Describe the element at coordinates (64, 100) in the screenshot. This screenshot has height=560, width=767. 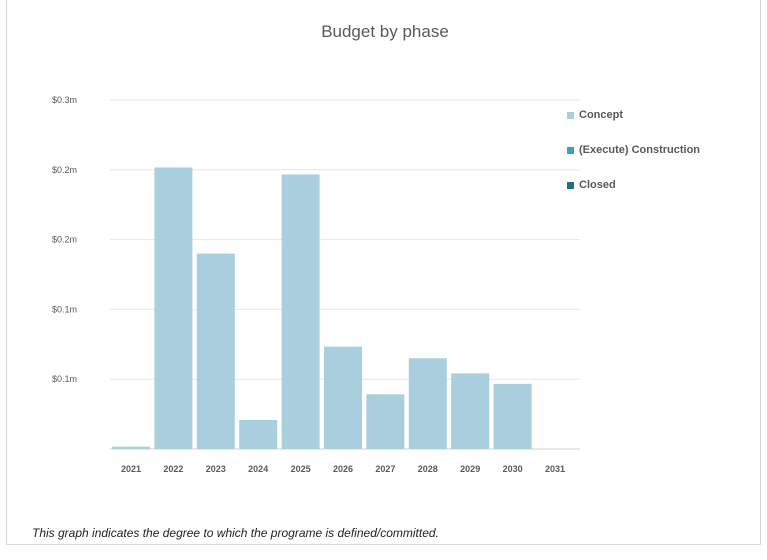
I see `y-tick-label: $0.3m` at that location.